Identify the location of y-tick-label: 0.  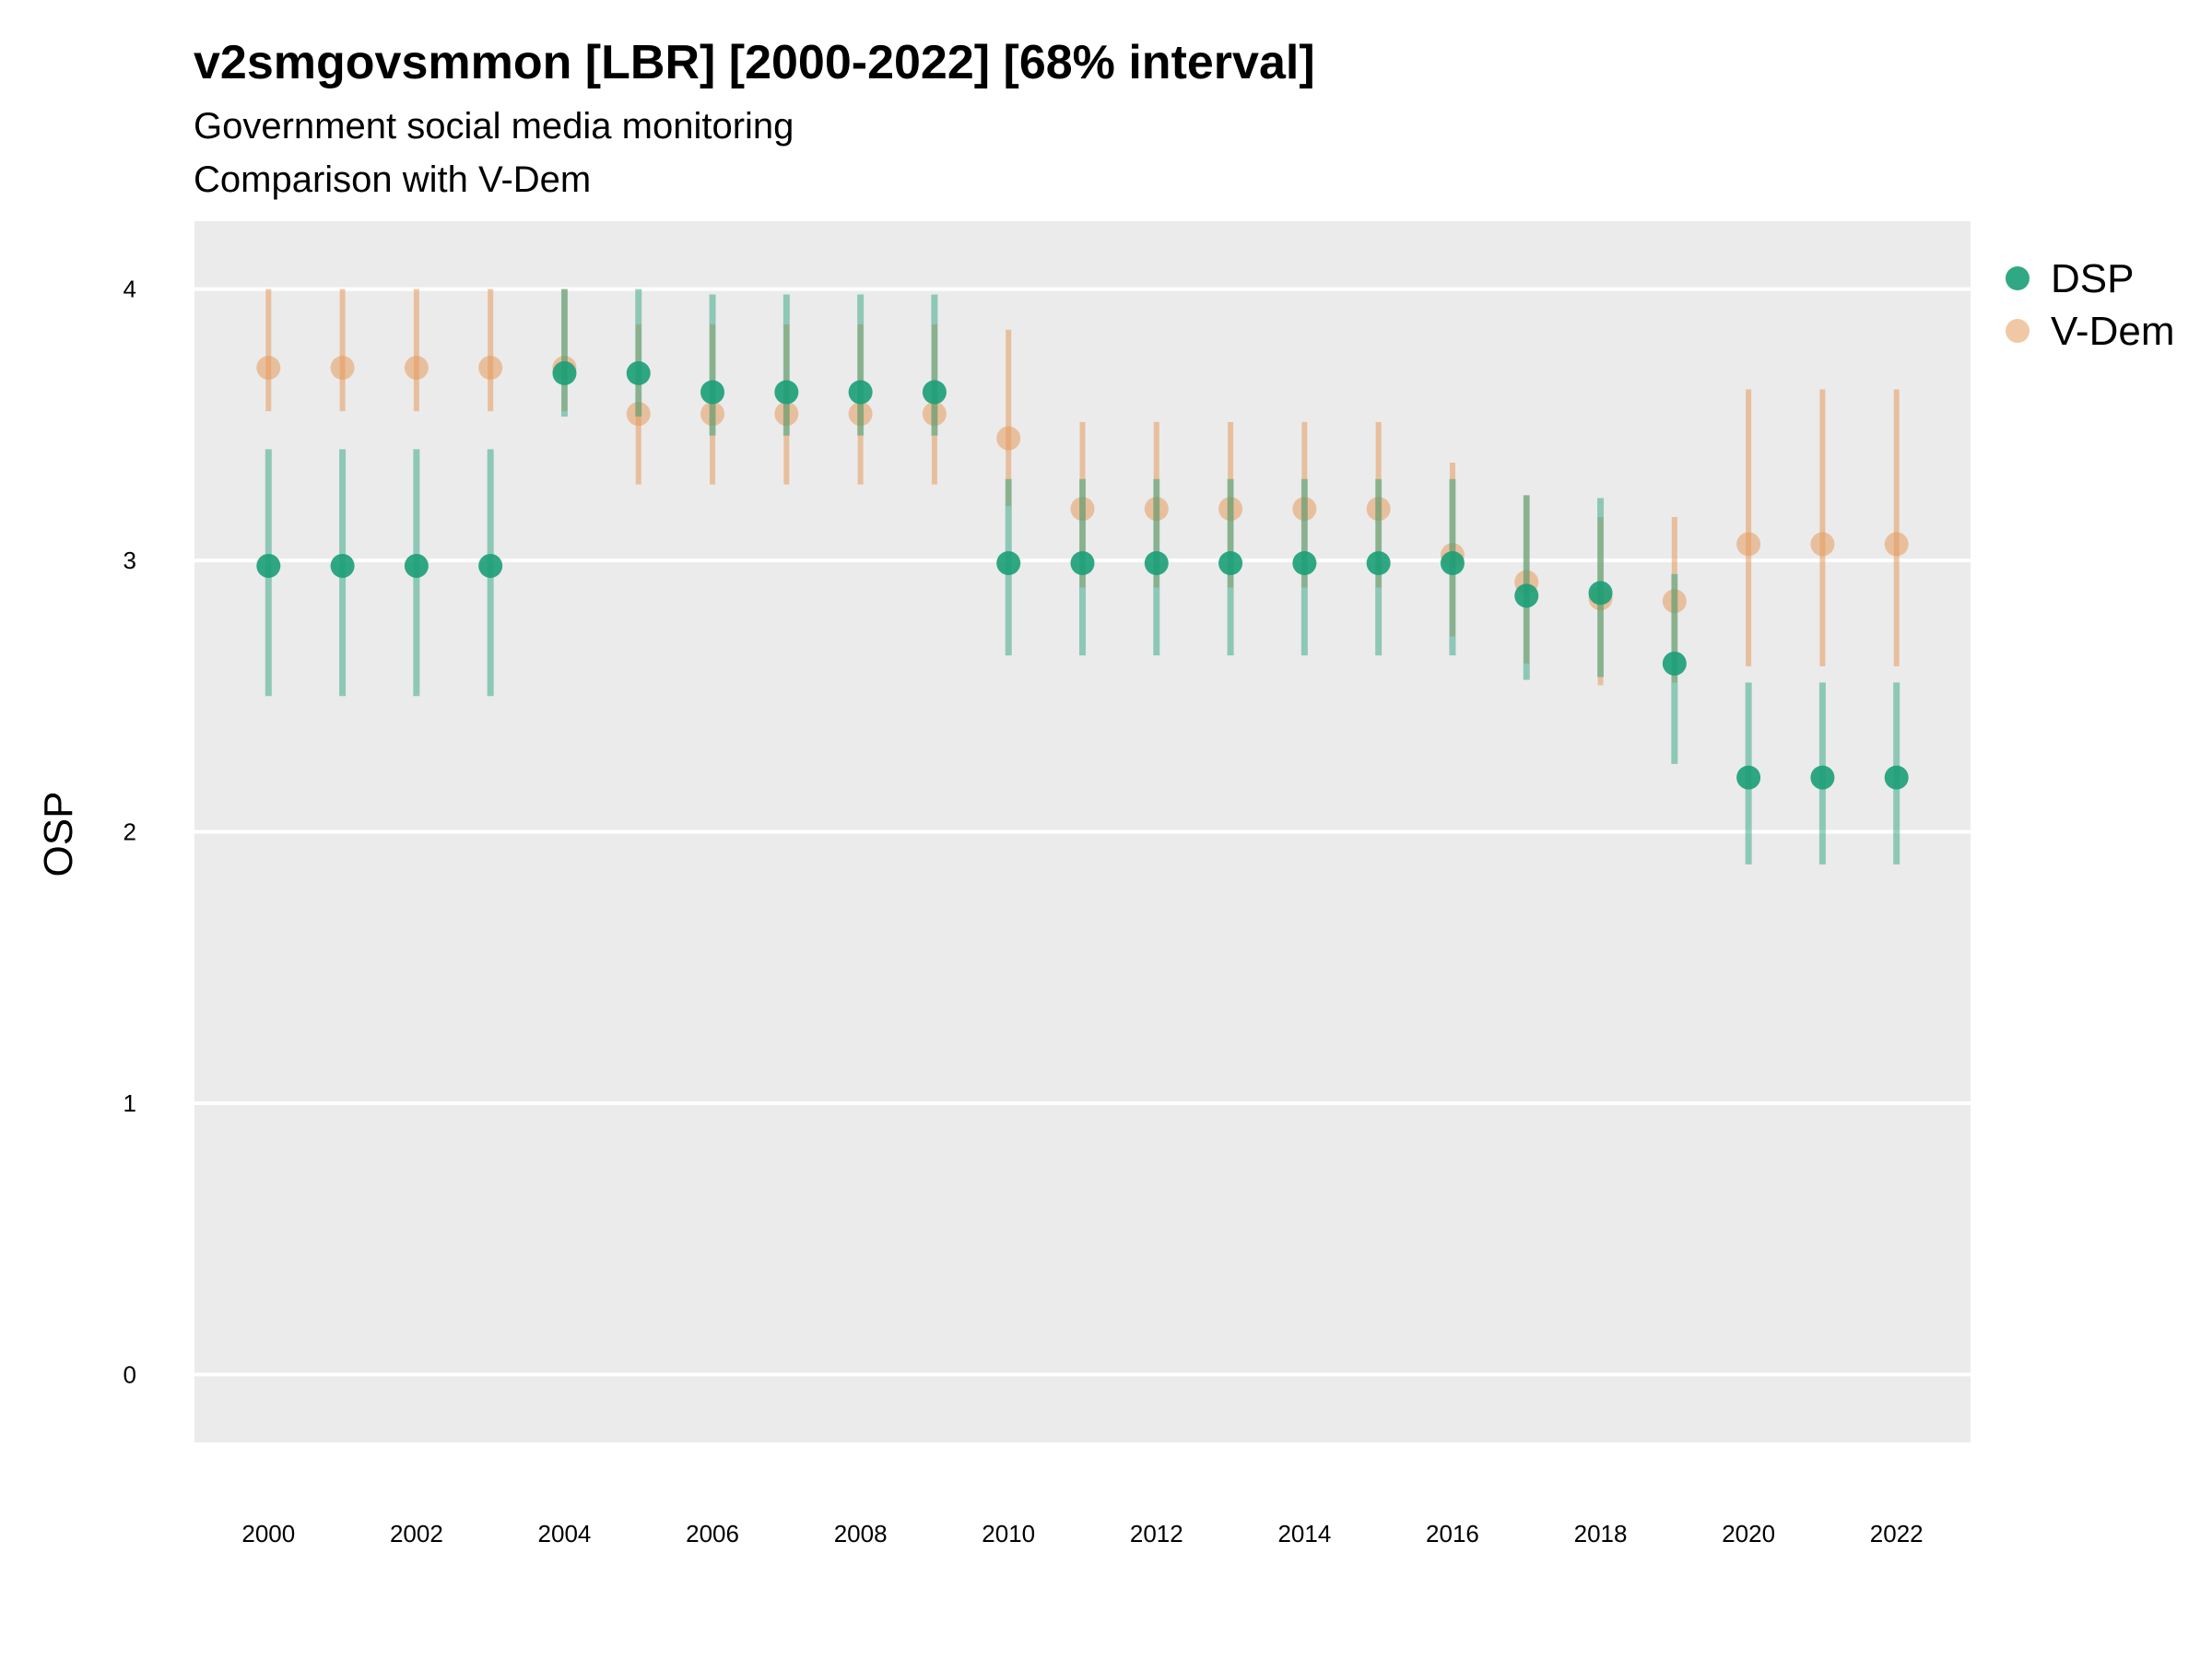
(130, 1374).